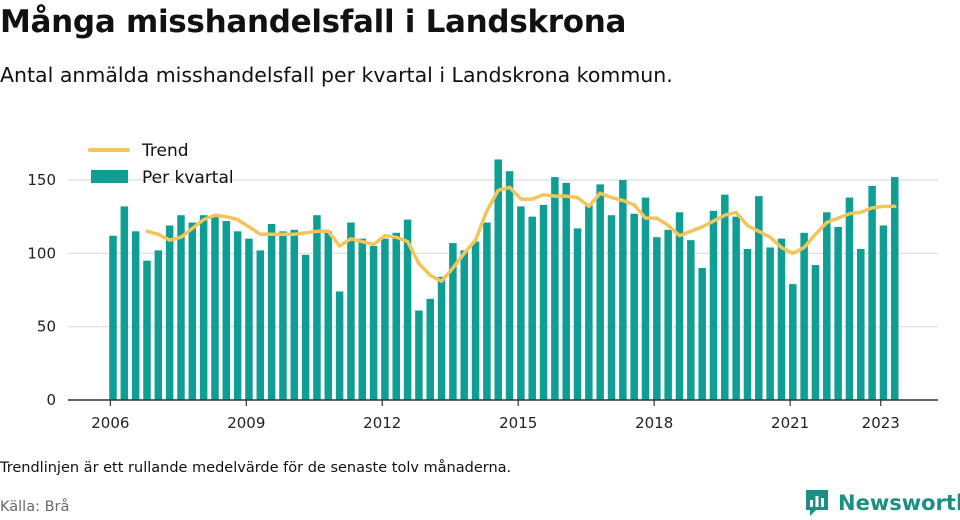 Image resolution: width=960 pixels, height=520 pixels. Describe the element at coordinates (41, 253) in the screenshot. I see `y-tick-label: 100` at that location.